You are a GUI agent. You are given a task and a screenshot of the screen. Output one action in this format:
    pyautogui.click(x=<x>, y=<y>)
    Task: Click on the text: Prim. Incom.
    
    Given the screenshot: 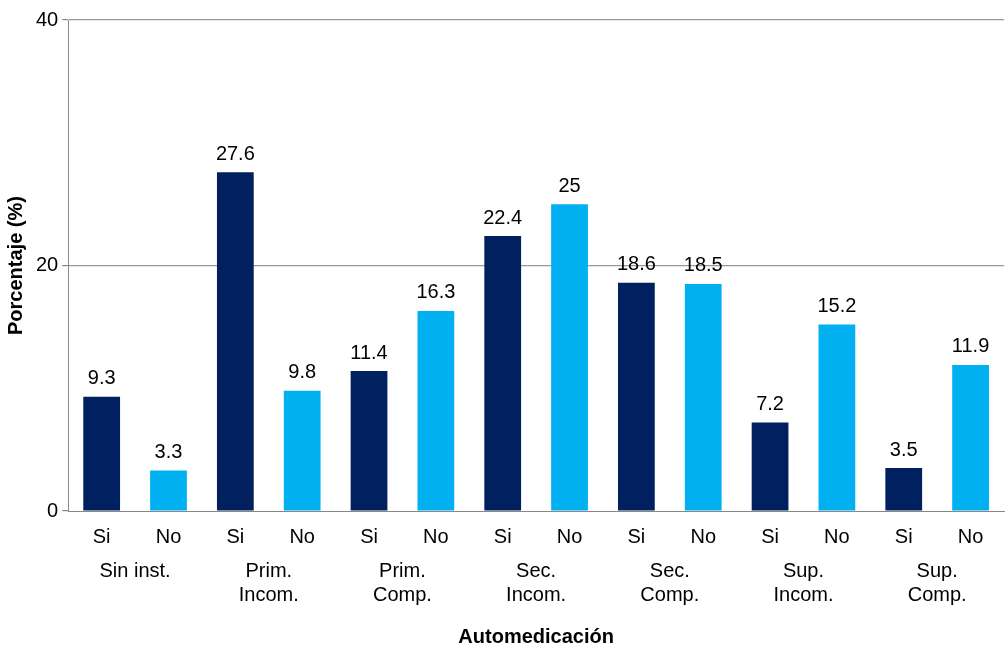 What is the action you would take?
    pyautogui.click(x=268, y=581)
    